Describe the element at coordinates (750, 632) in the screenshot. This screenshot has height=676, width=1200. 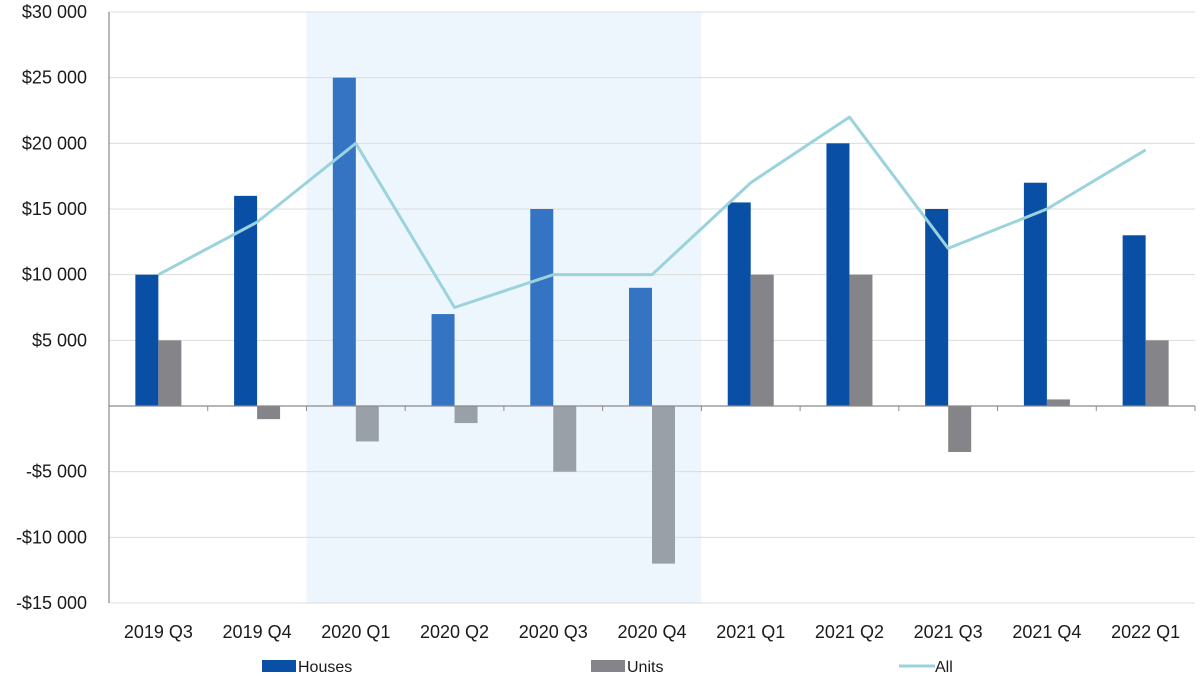
I see `x-tick-label: 2021 Q1` at that location.